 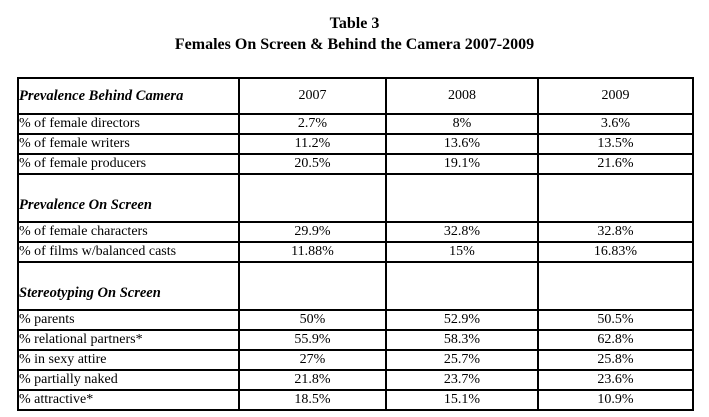 I want to click on value-cell-2009: 10.9%, so click(x=615, y=400).